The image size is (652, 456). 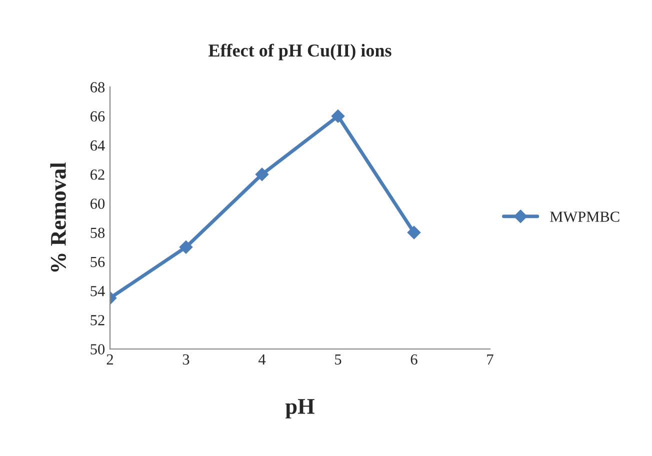 I want to click on y-axis-title: % Removal, so click(x=58, y=217).